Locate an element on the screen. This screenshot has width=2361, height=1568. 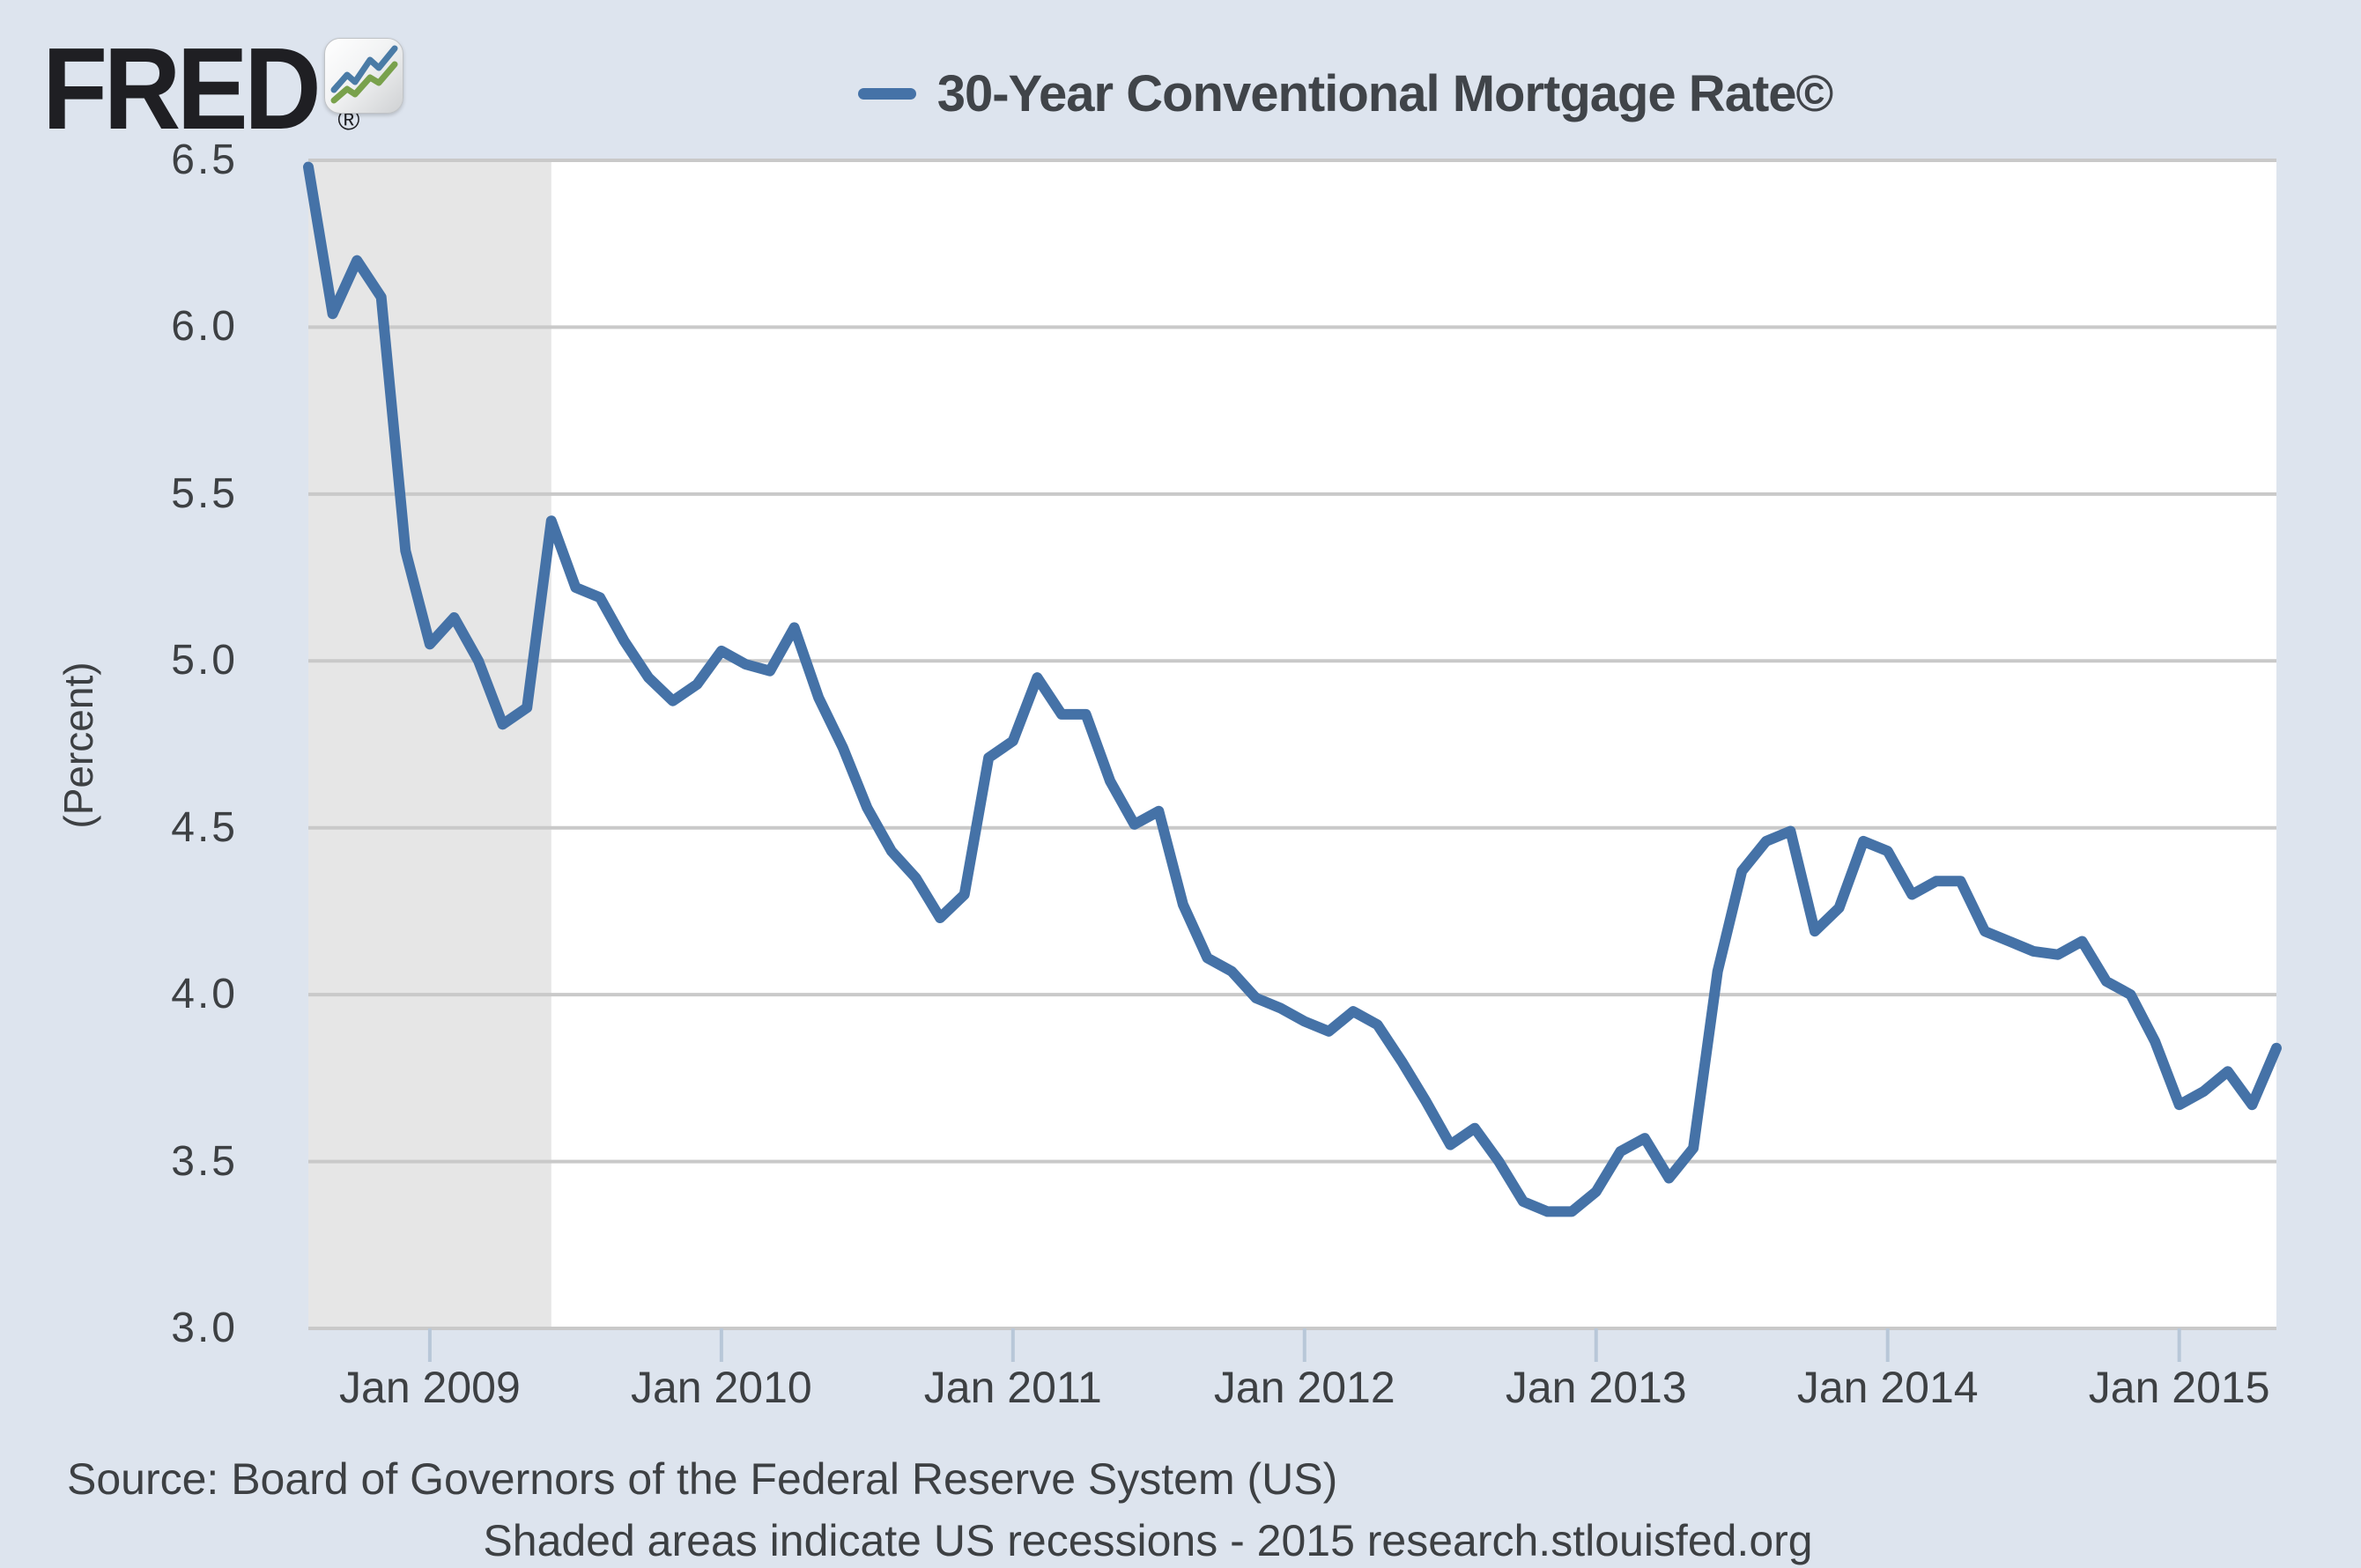
sparkline-graphic is located at coordinates (364, 74).